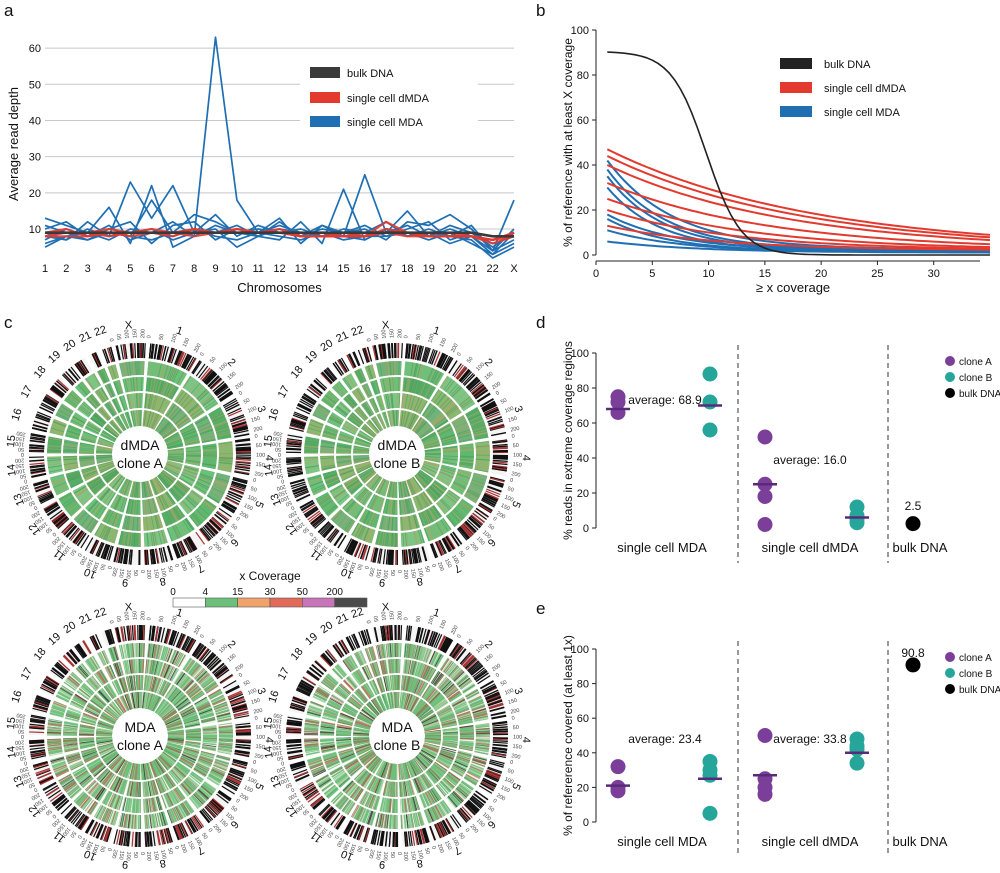 Image resolution: width=1000 pixels, height=873 pixels. What do you see at coordinates (11, 470) in the screenshot?
I see `chromosome-label: 14` at bounding box center [11, 470].